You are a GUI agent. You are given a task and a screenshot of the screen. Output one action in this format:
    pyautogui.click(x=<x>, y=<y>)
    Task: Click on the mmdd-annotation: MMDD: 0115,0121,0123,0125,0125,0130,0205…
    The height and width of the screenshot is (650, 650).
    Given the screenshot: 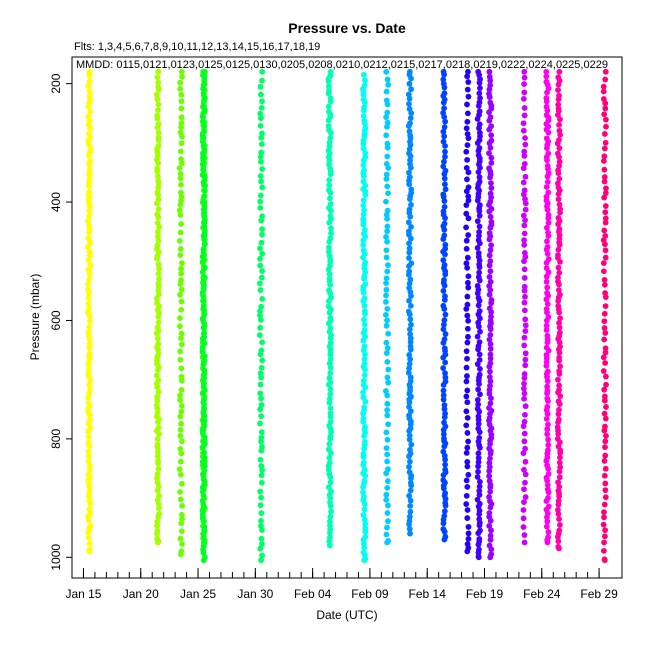 What is the action you would take?
    pyautogui.click(x=342, y=65)
    